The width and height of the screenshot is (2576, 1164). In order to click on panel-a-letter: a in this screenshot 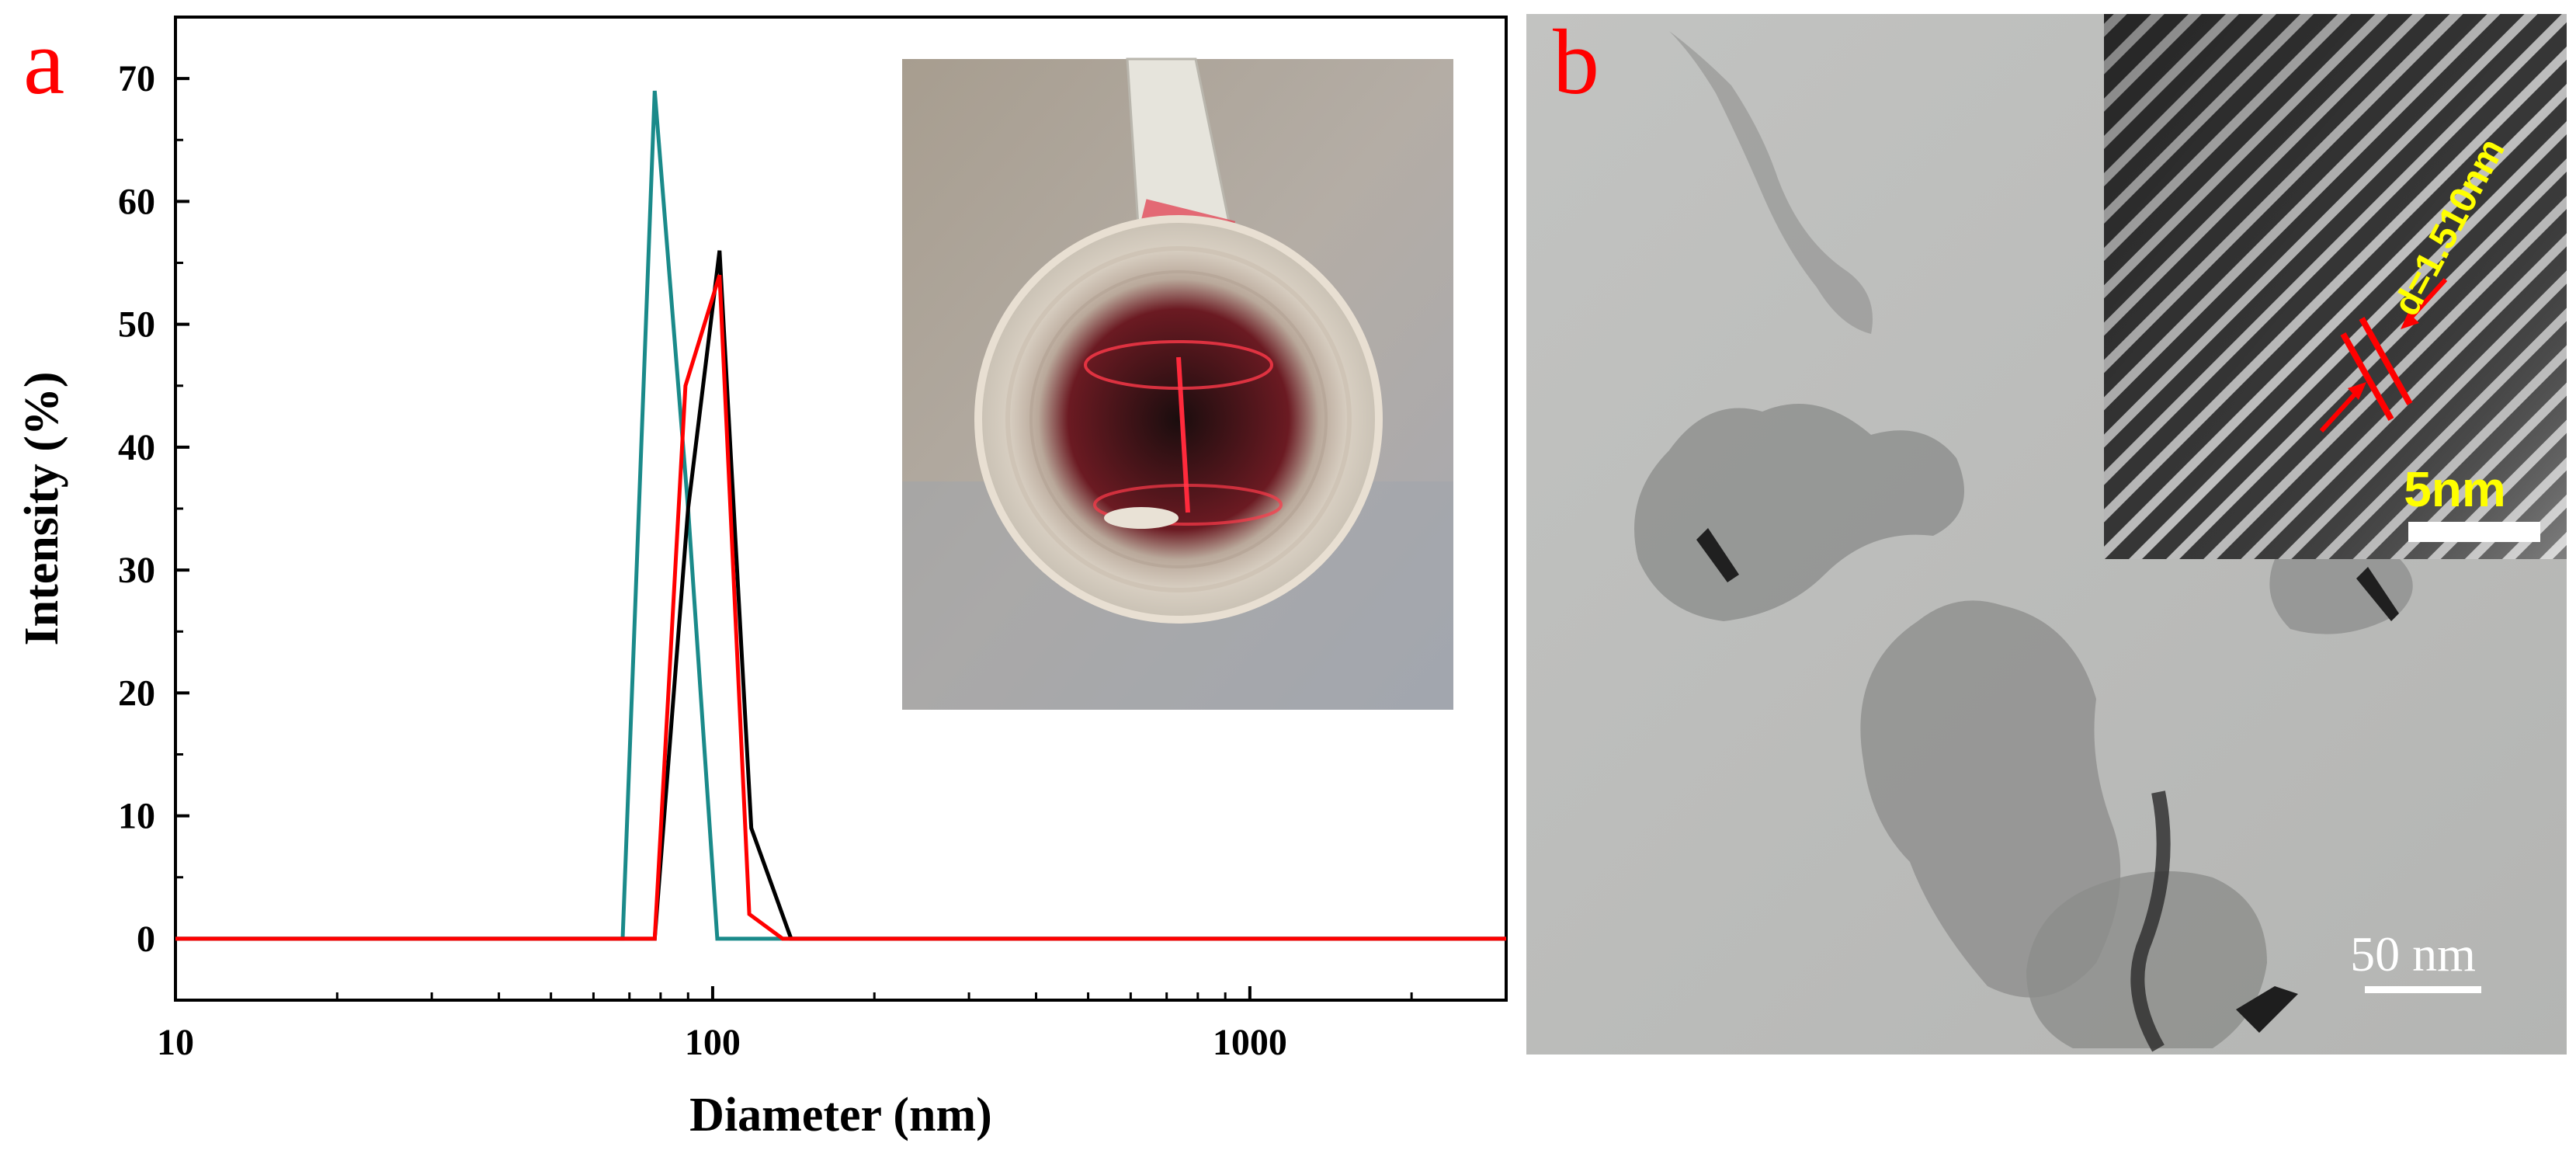, I will do `click(43, 62)`.